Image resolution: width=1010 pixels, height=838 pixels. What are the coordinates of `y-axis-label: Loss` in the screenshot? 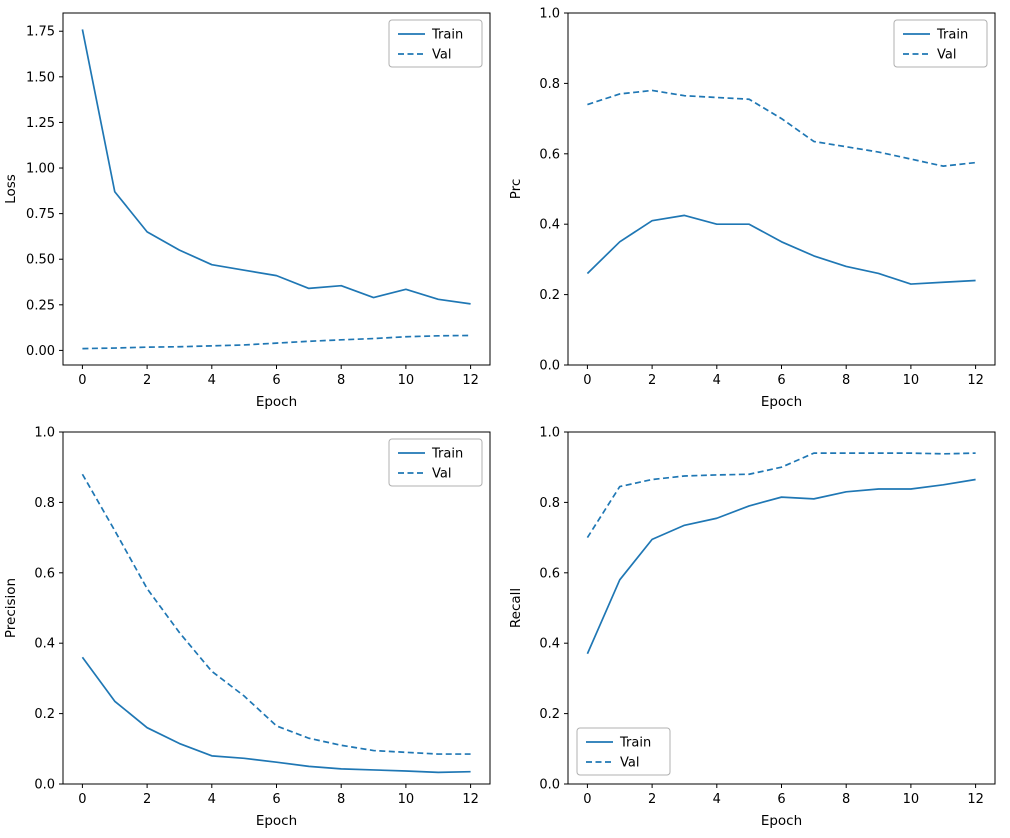 It's located at (11, 189).